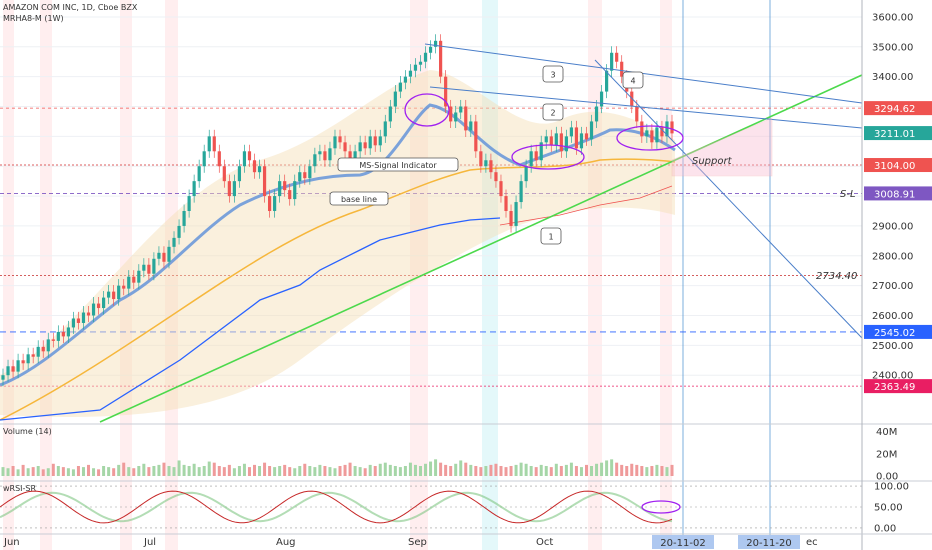 The image size is (932, 550). What do you see at coordinates (661, 507) in the screenshot?
I see `wrsi-circle-annotation` at bounding box center [661, 507].